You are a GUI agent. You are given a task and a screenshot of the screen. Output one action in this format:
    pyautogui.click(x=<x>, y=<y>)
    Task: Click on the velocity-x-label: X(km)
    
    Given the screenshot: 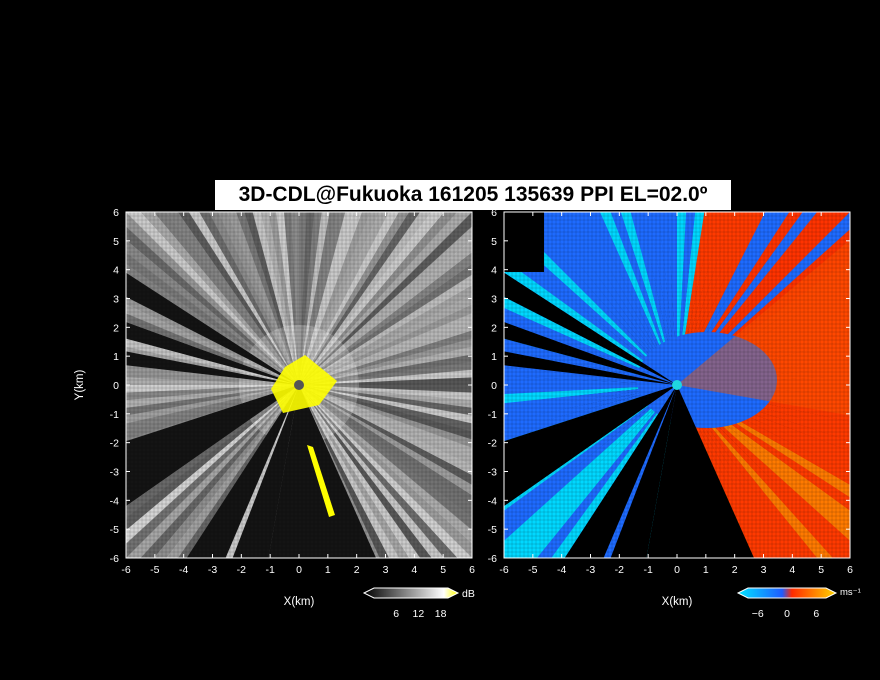 What is the action you would take?
    pyautogui.click(x=677, y=602)
    